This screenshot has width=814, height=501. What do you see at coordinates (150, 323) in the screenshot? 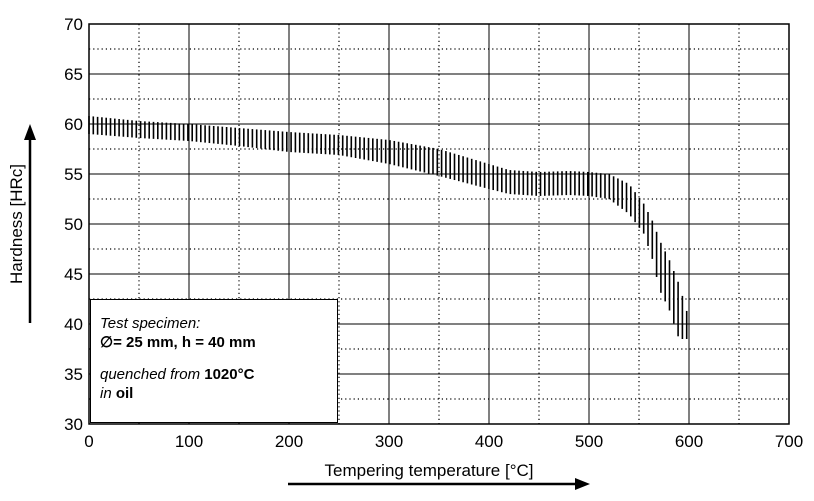
I see `specimen-label: Test specimen:` at bounding box center [150, 323].